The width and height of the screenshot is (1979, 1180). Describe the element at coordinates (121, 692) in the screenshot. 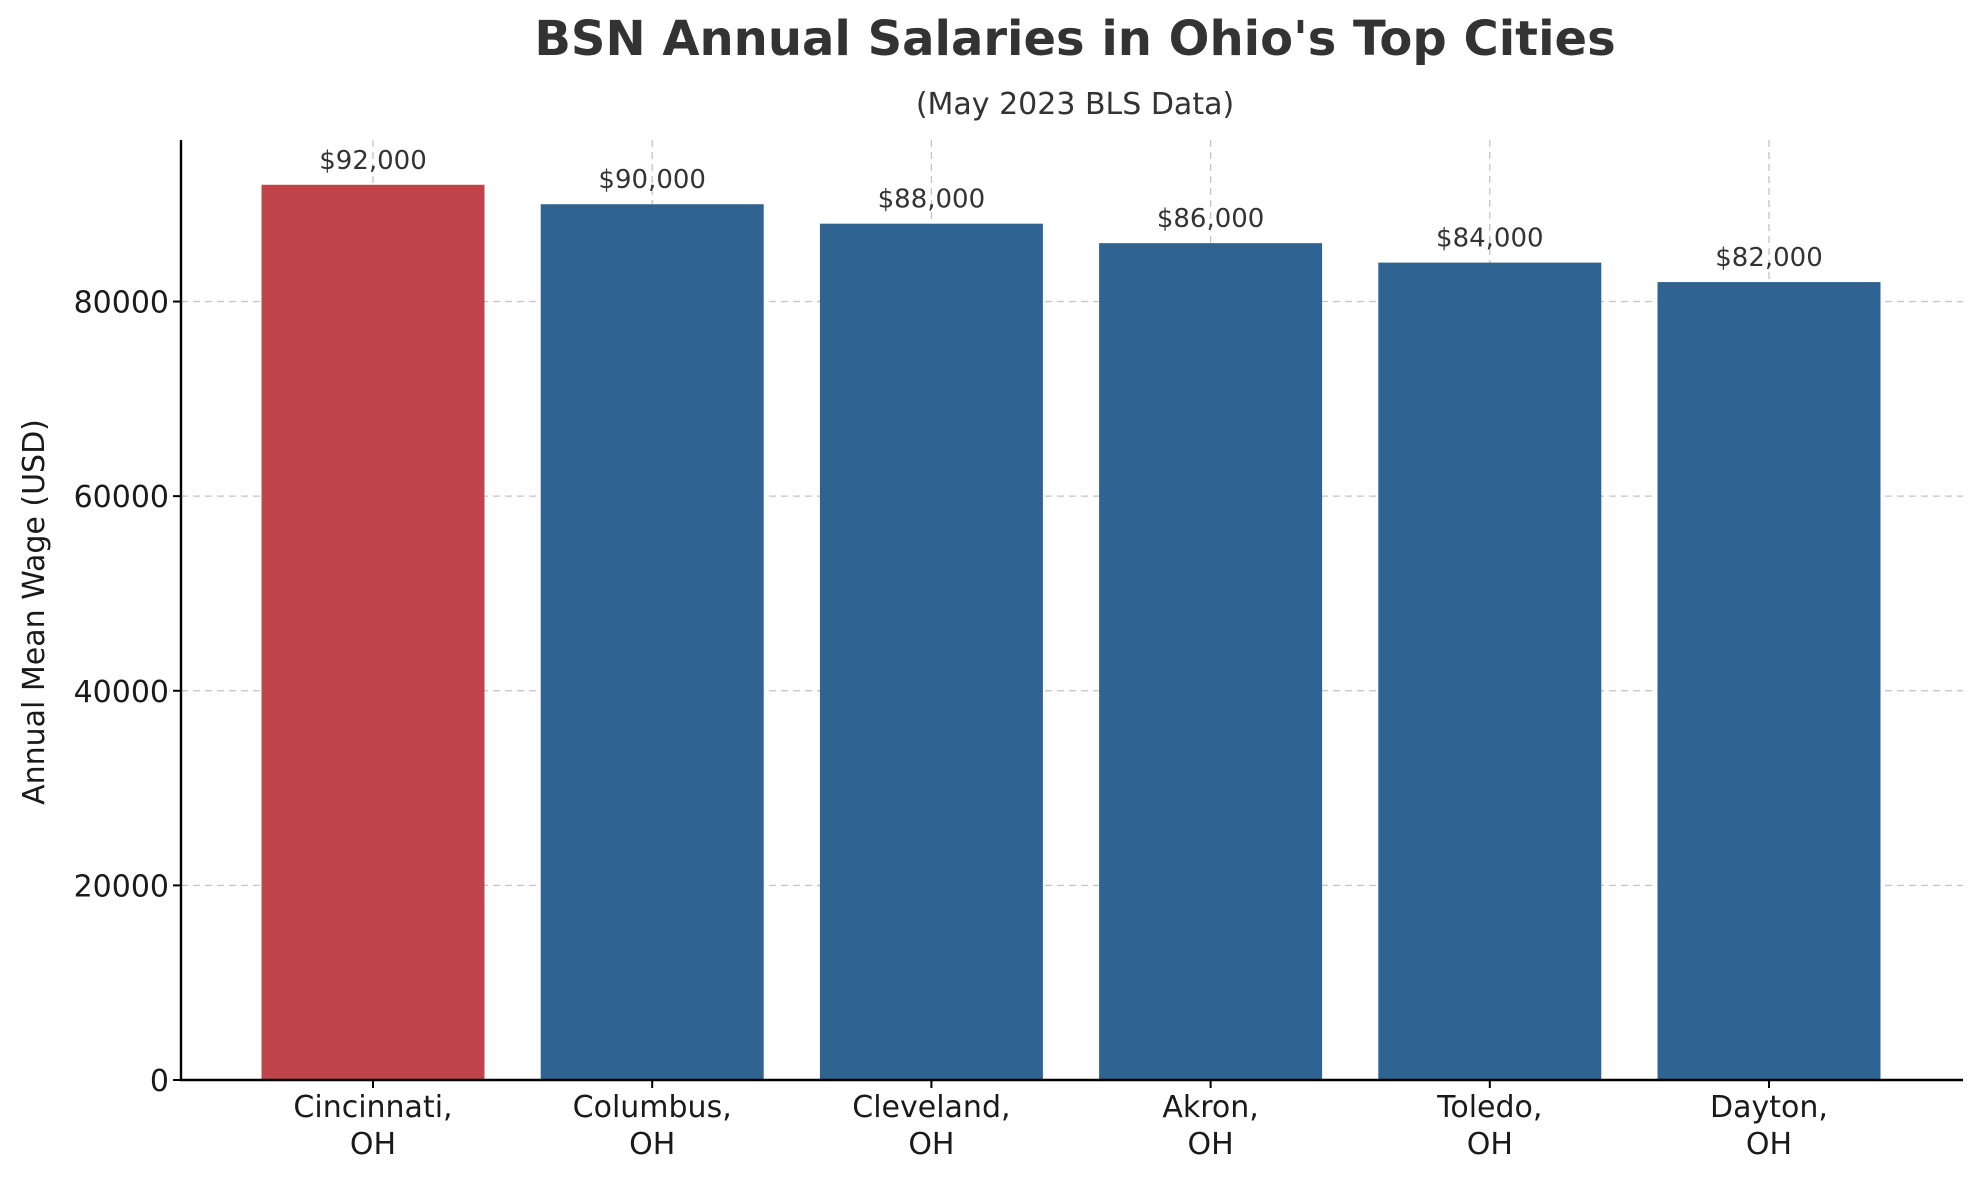

I see `y-tick-label: 40000` at that location.